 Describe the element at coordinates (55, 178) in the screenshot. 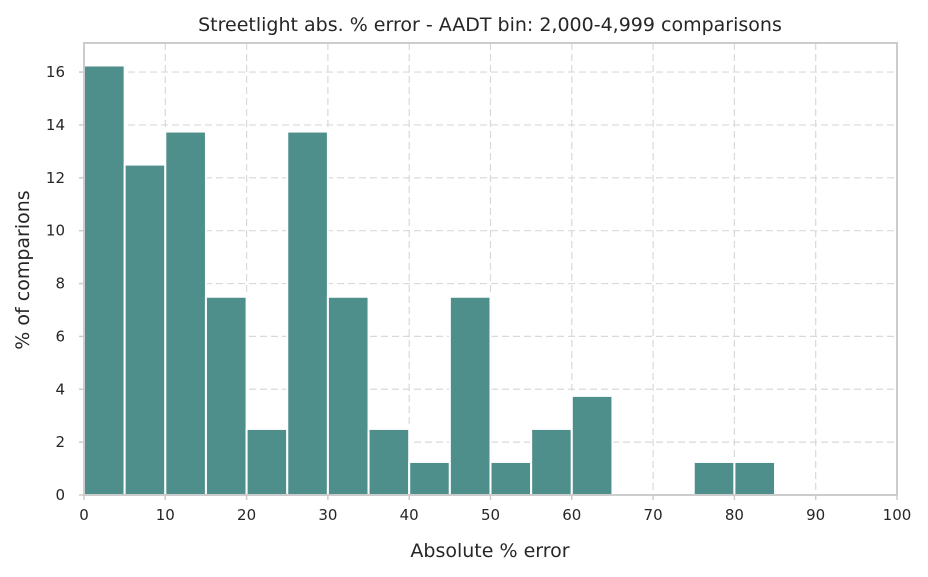

I see `y-tick-label: 12` at that location.